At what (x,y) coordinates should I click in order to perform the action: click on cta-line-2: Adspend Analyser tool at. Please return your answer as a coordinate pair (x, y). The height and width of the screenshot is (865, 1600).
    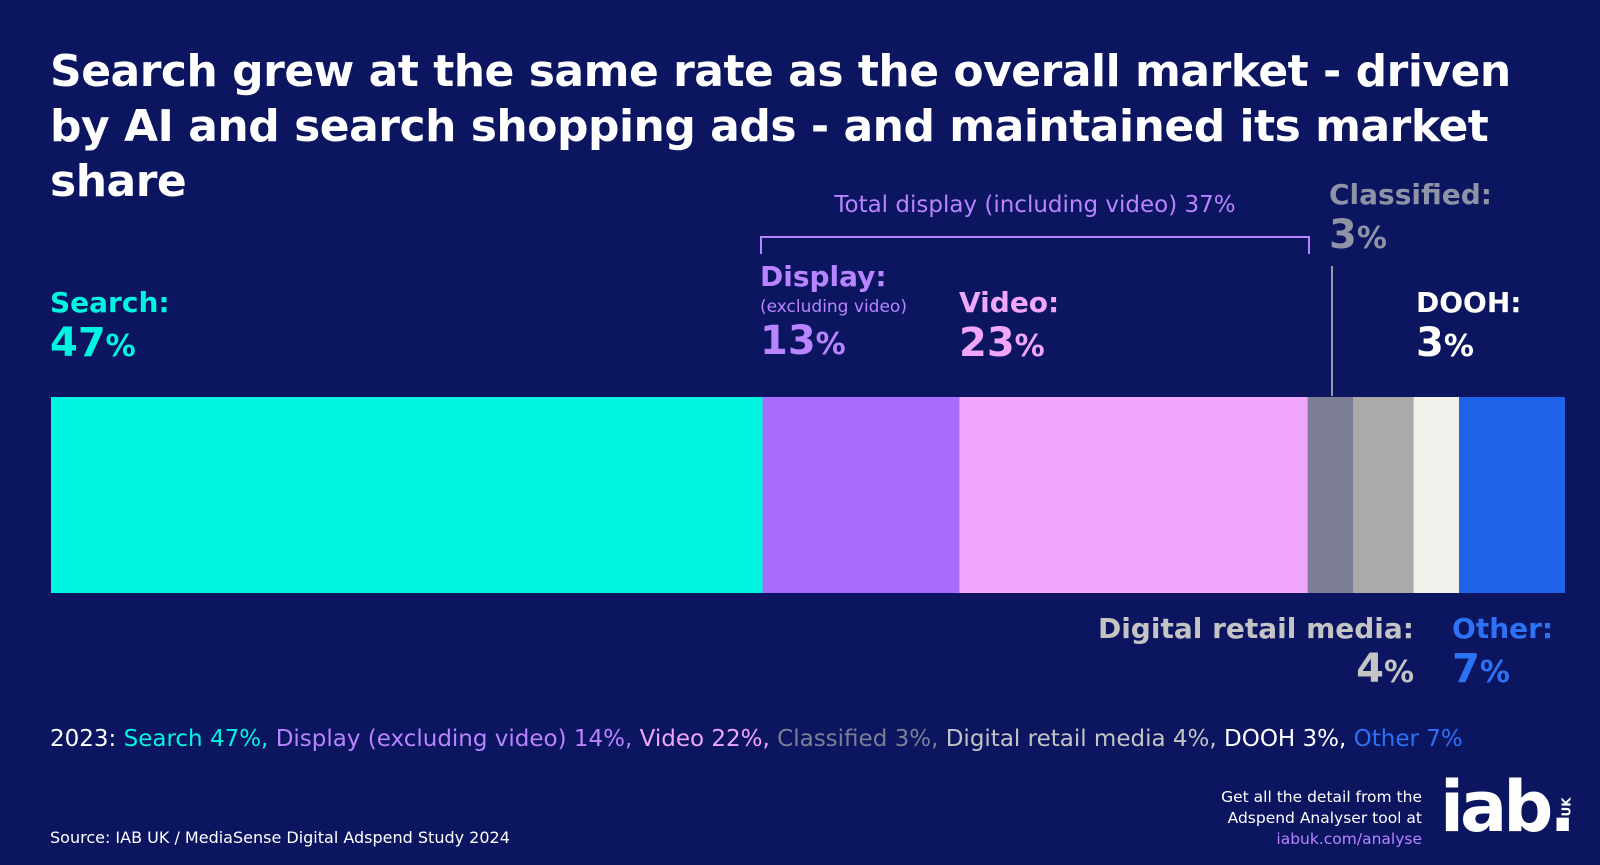
    Looking at the image, I should click on (1324, 818).